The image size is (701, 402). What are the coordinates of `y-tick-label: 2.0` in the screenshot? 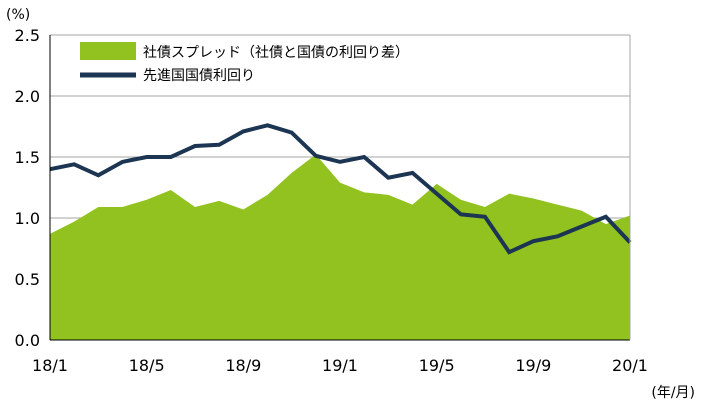 It's located at (27, 96).